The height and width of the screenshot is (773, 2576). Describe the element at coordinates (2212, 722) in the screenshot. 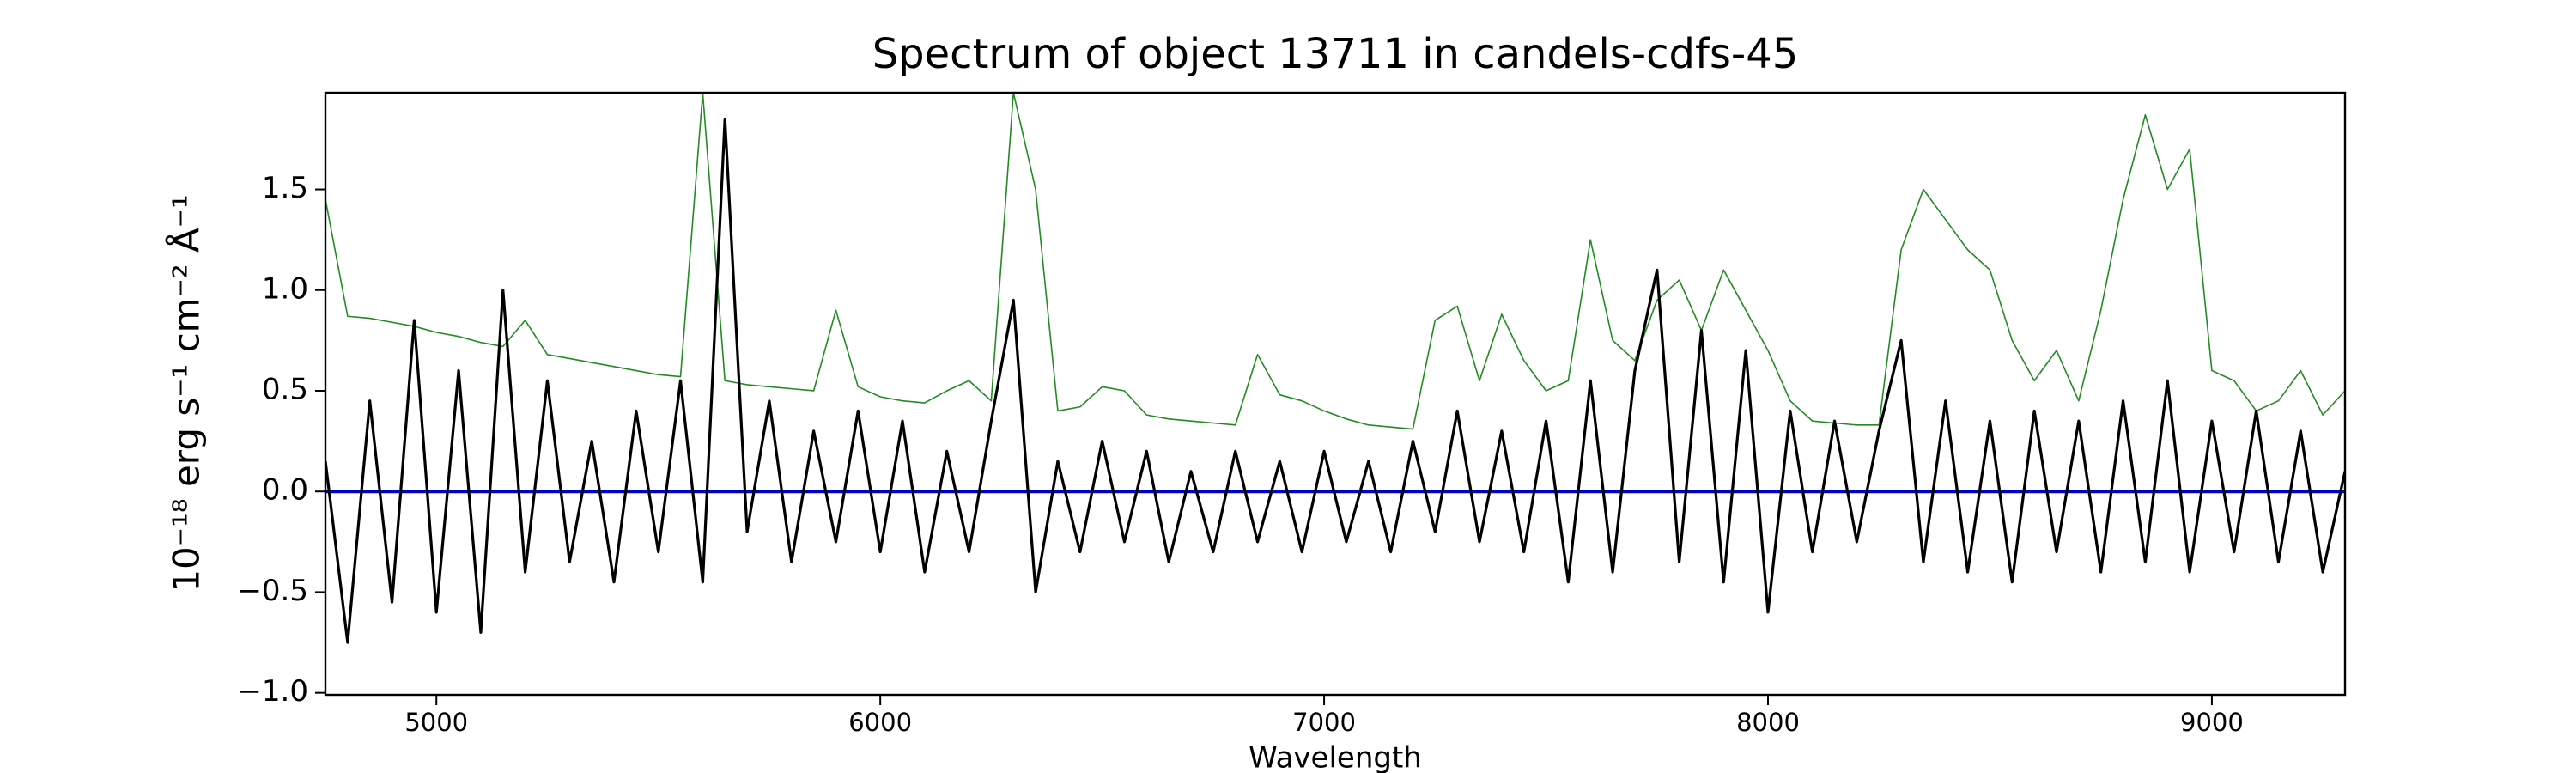

I see `x-tick-label: 9000` at that location.